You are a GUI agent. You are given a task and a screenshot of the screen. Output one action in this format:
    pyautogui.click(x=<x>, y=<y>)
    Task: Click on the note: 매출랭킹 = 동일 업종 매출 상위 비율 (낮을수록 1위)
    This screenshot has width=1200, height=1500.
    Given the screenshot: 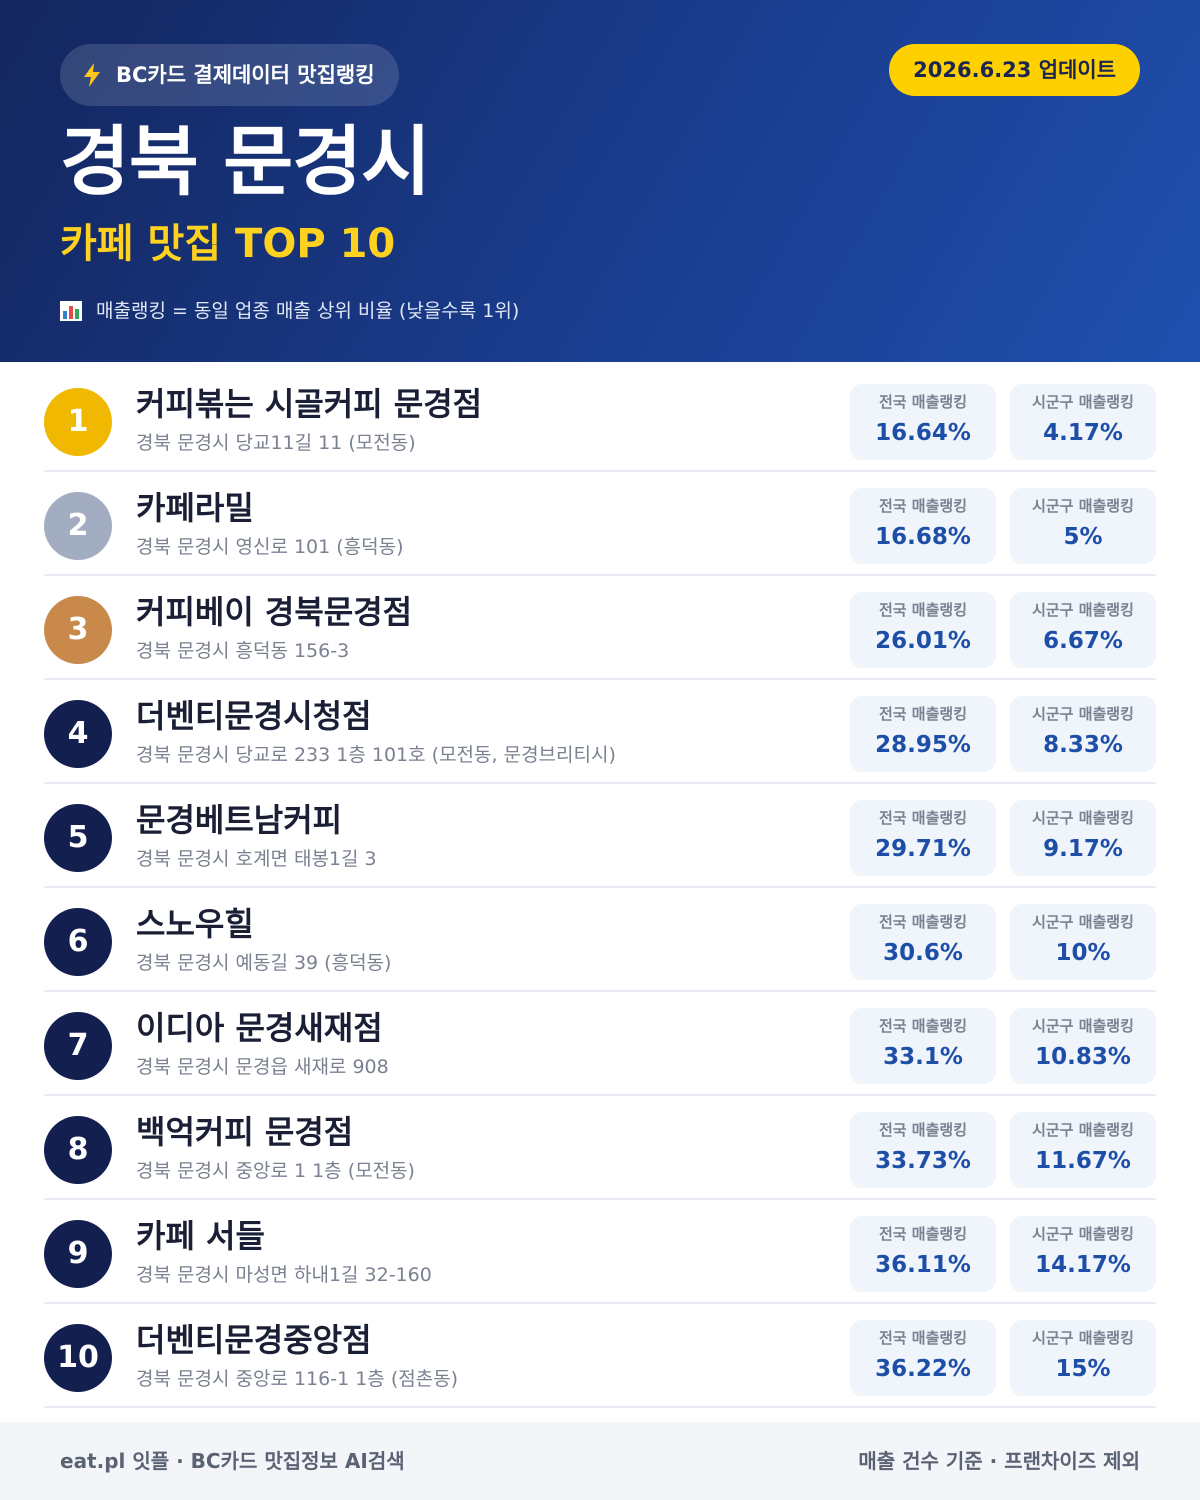 What is the action you would take?
    pyautogui.click(x=308, y=311)
    